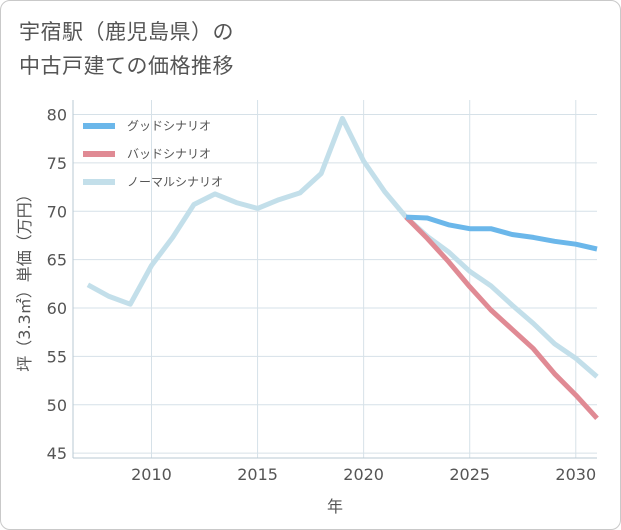 This screenshot has width=621, height=530. Describe the element at coordinates (126, 49) in the screenshot. I see `chart-title: 宇宿駅（鹿児島県）の 中古戸建ての価格推移` at that location.